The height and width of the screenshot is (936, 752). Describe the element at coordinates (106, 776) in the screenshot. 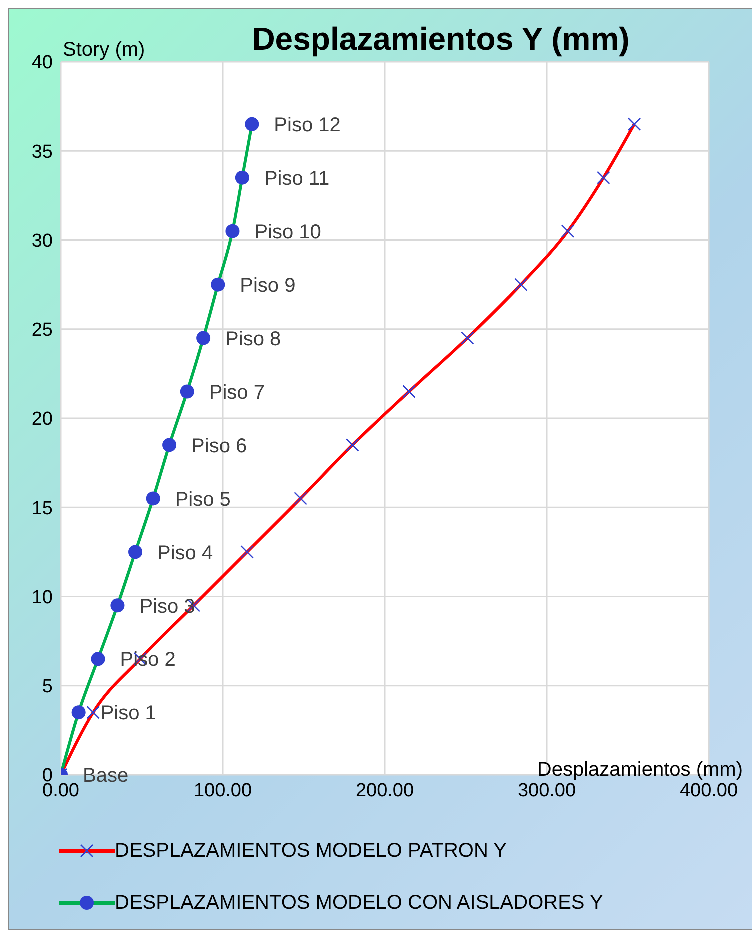

I see `annotation: Base` at that location.